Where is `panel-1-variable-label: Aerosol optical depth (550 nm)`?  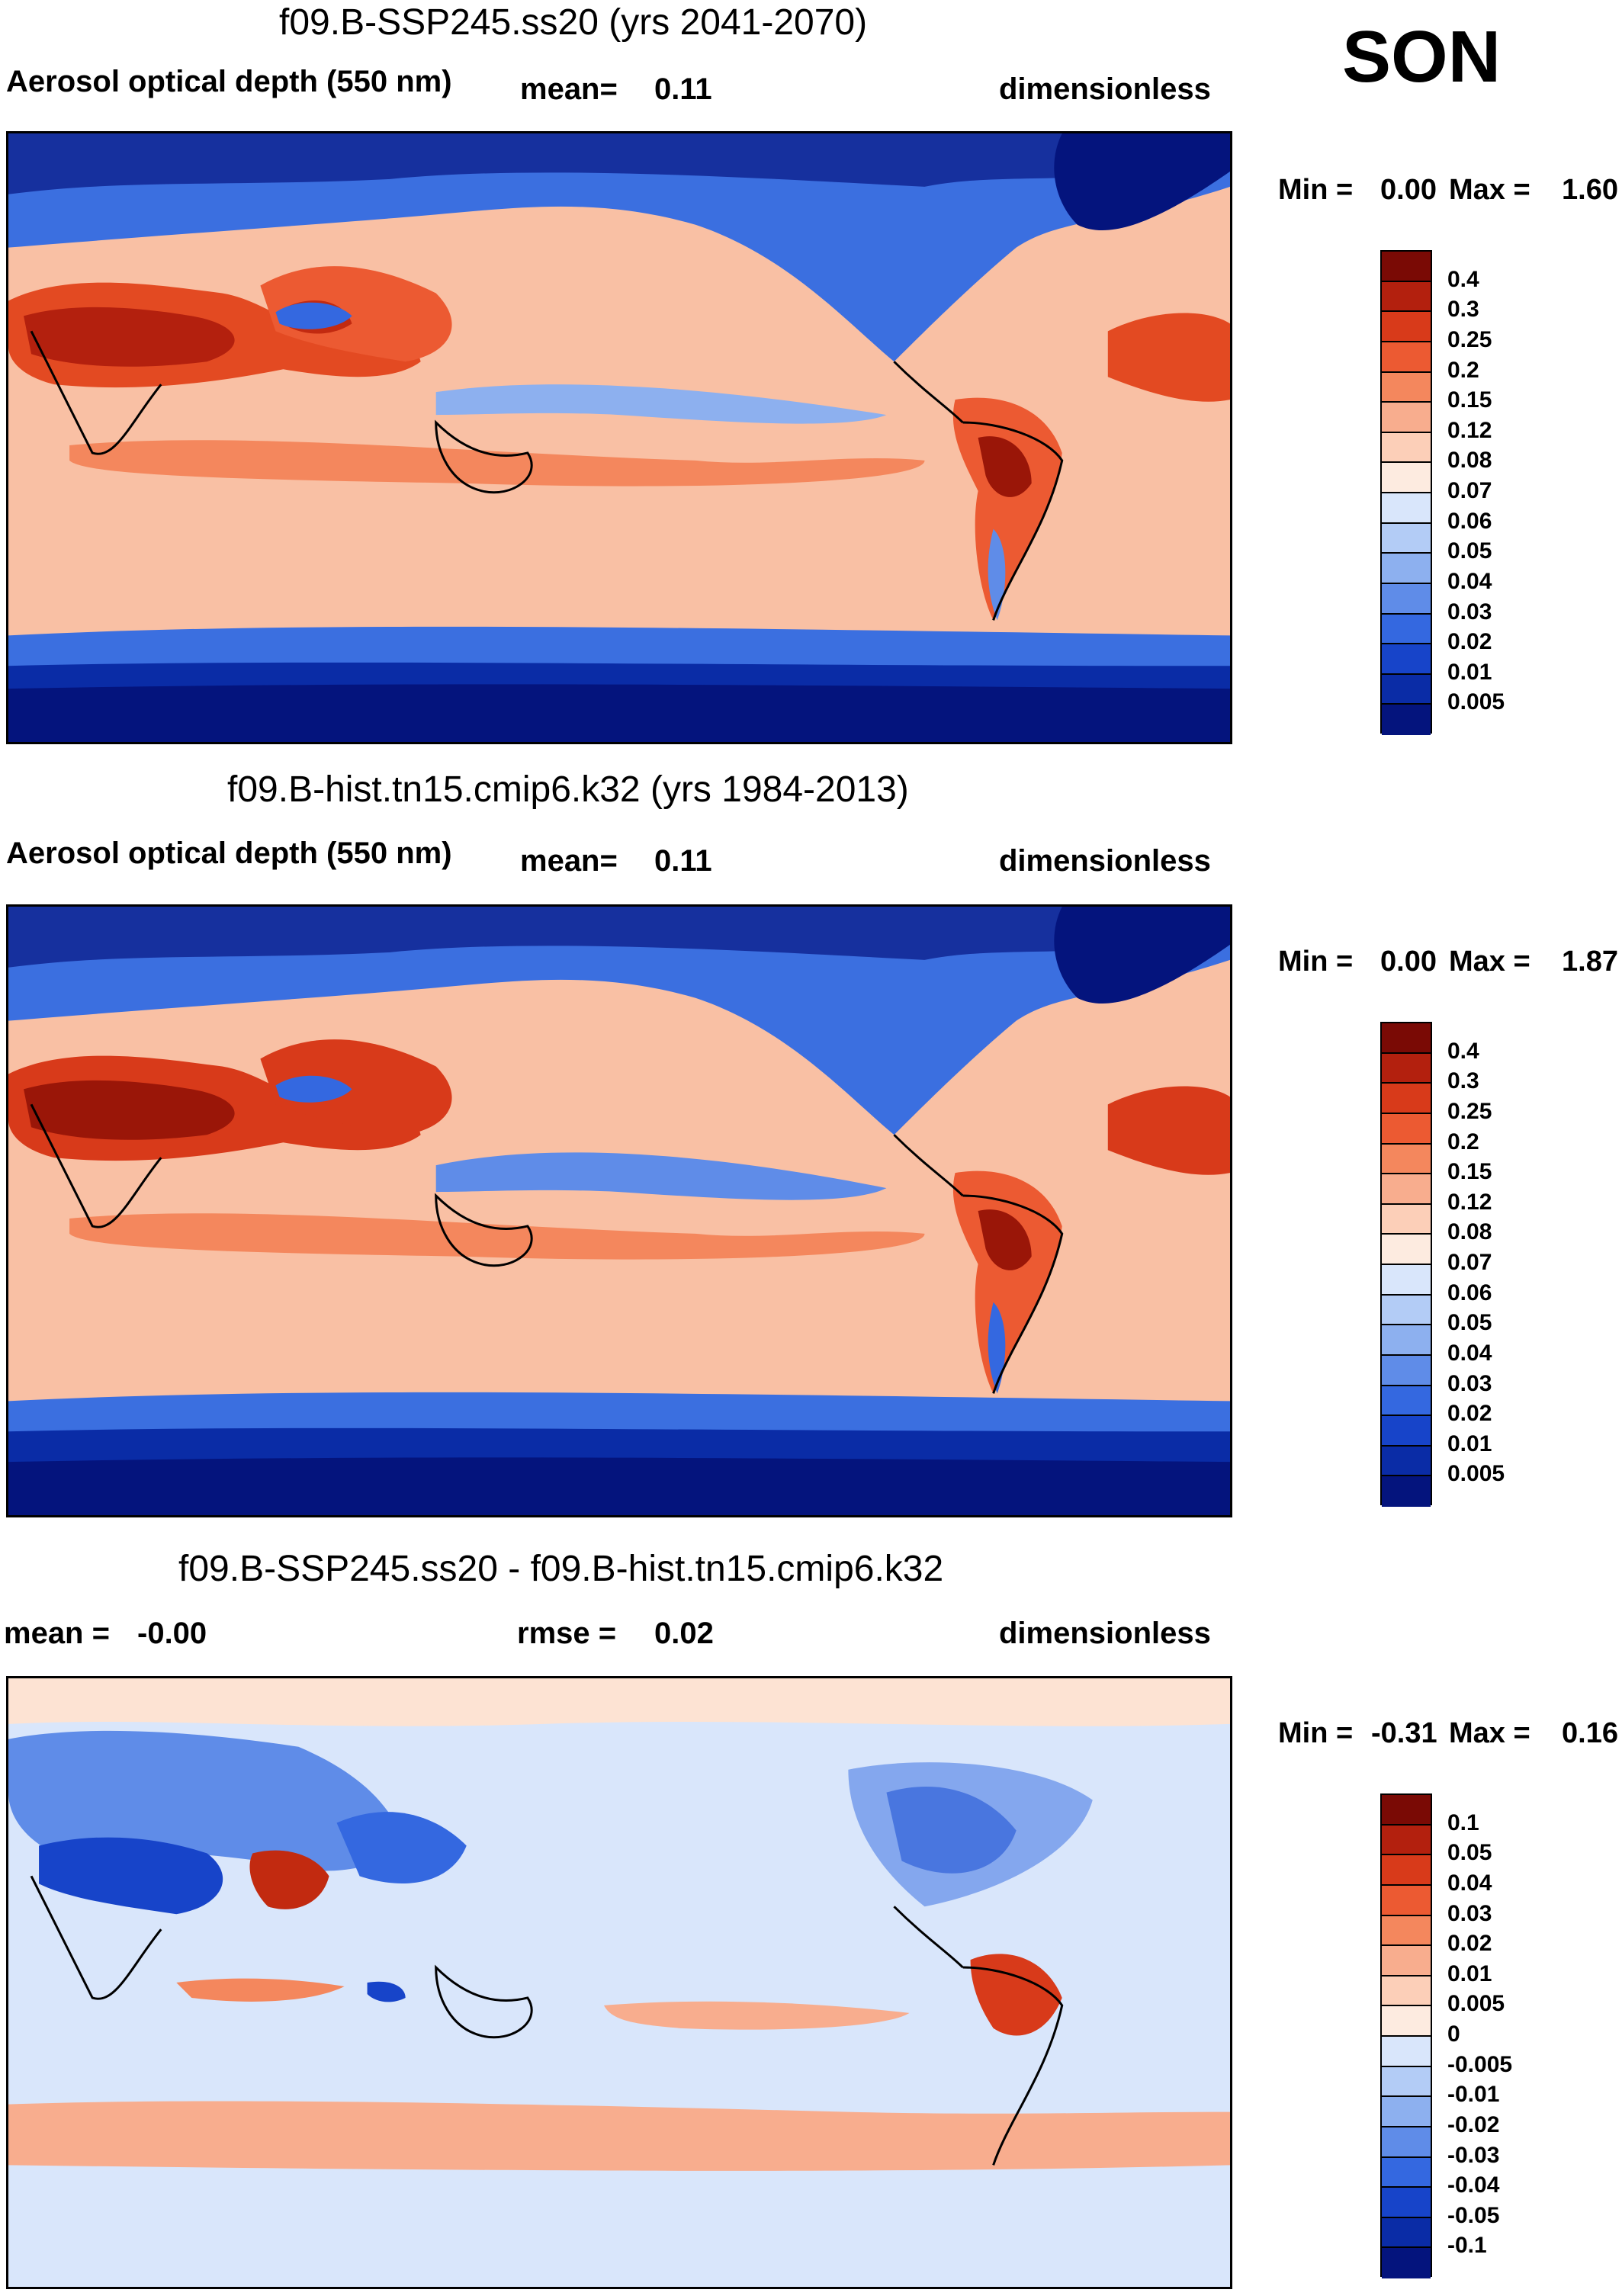 panel-1-variable-label: Aerosol optical depth (550 nm) is located at coordinates (229, 81).